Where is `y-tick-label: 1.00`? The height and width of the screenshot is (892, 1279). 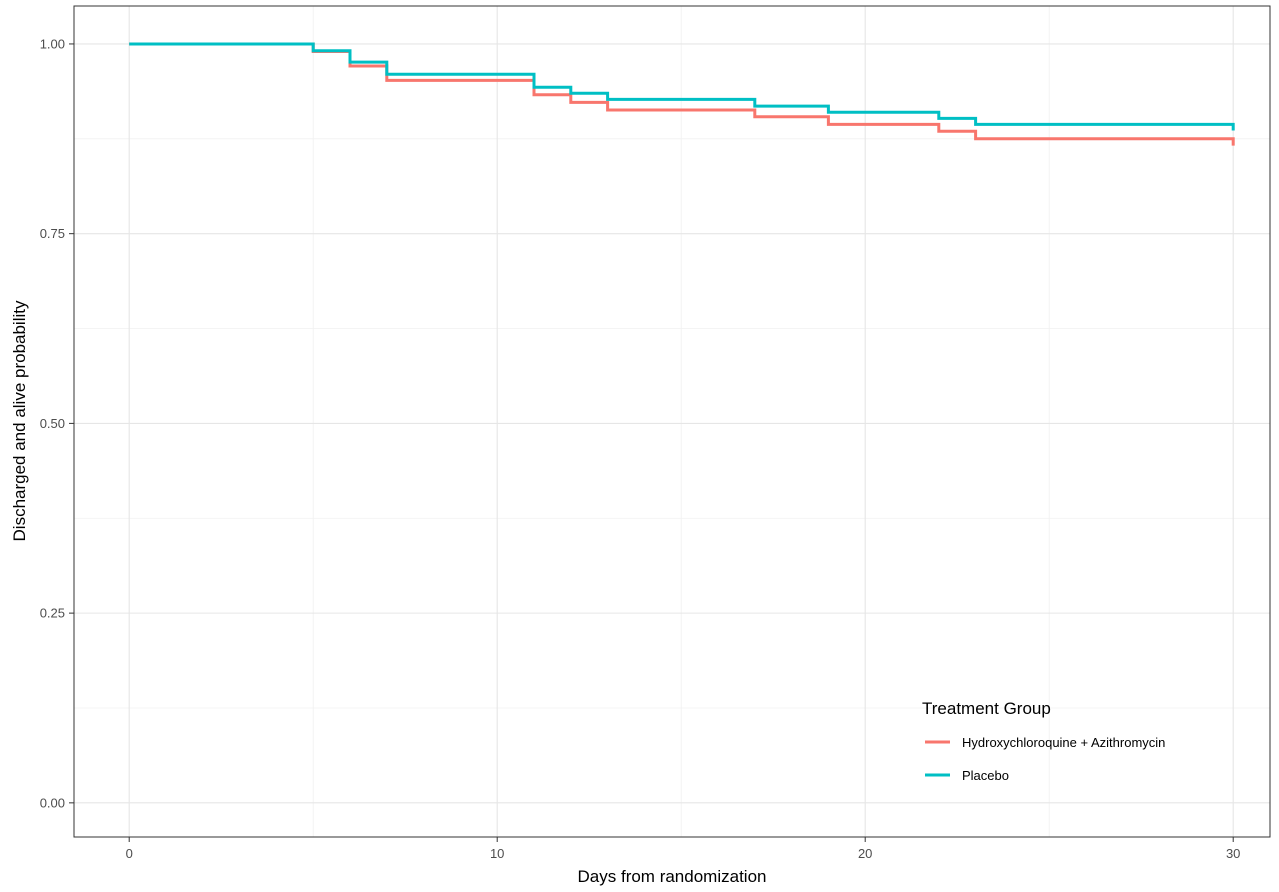
y-tick-label: 1.00 is located at coordinates (52, 43).